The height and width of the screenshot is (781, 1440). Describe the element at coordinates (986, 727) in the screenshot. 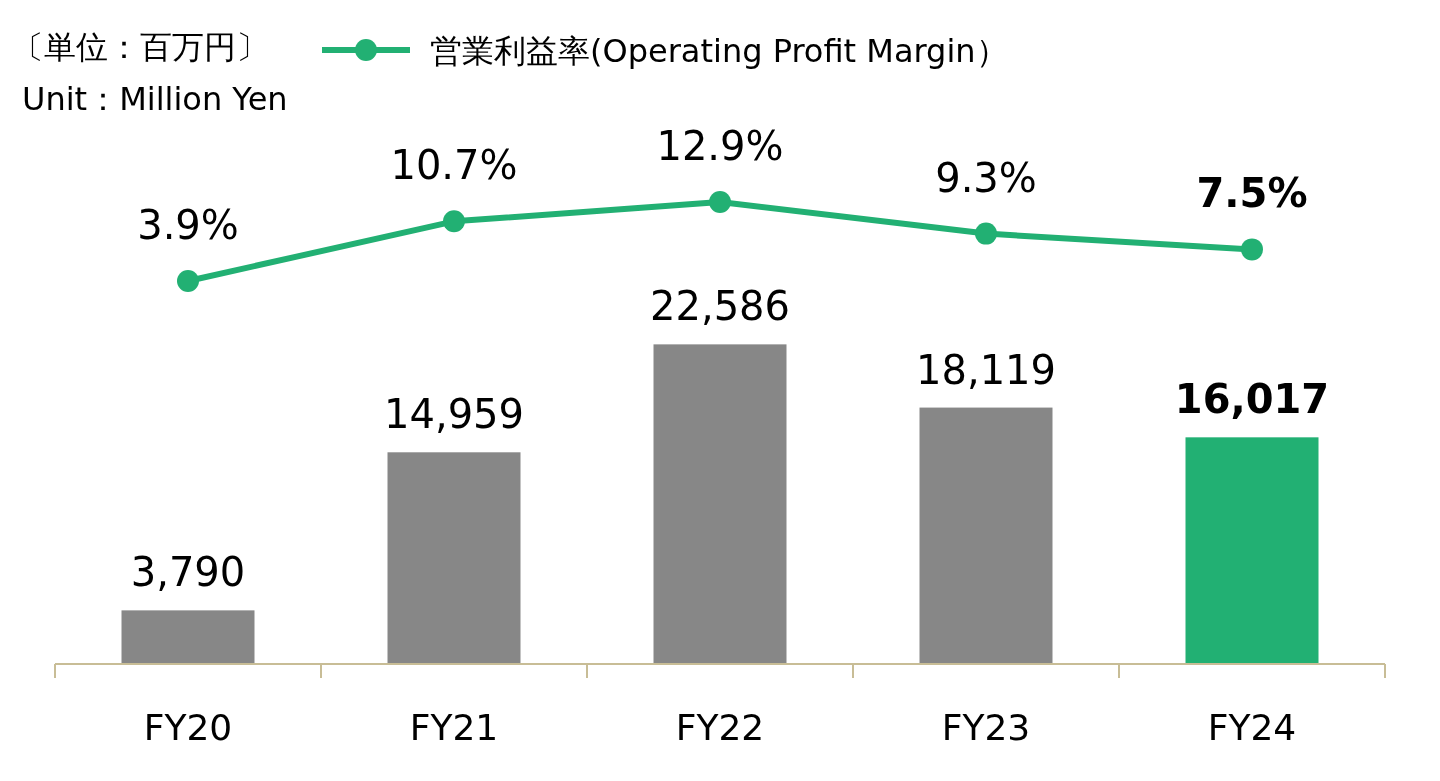

I see `x-tick-label: FY23` at that location.